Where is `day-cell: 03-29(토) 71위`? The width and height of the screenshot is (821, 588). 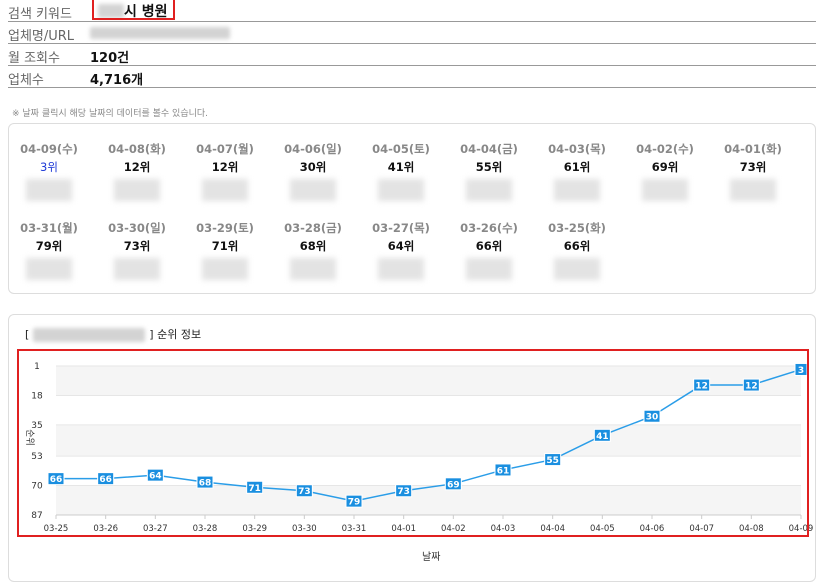
day-cell: 03-29(토) 71위 is located at coordinates (225, 250).